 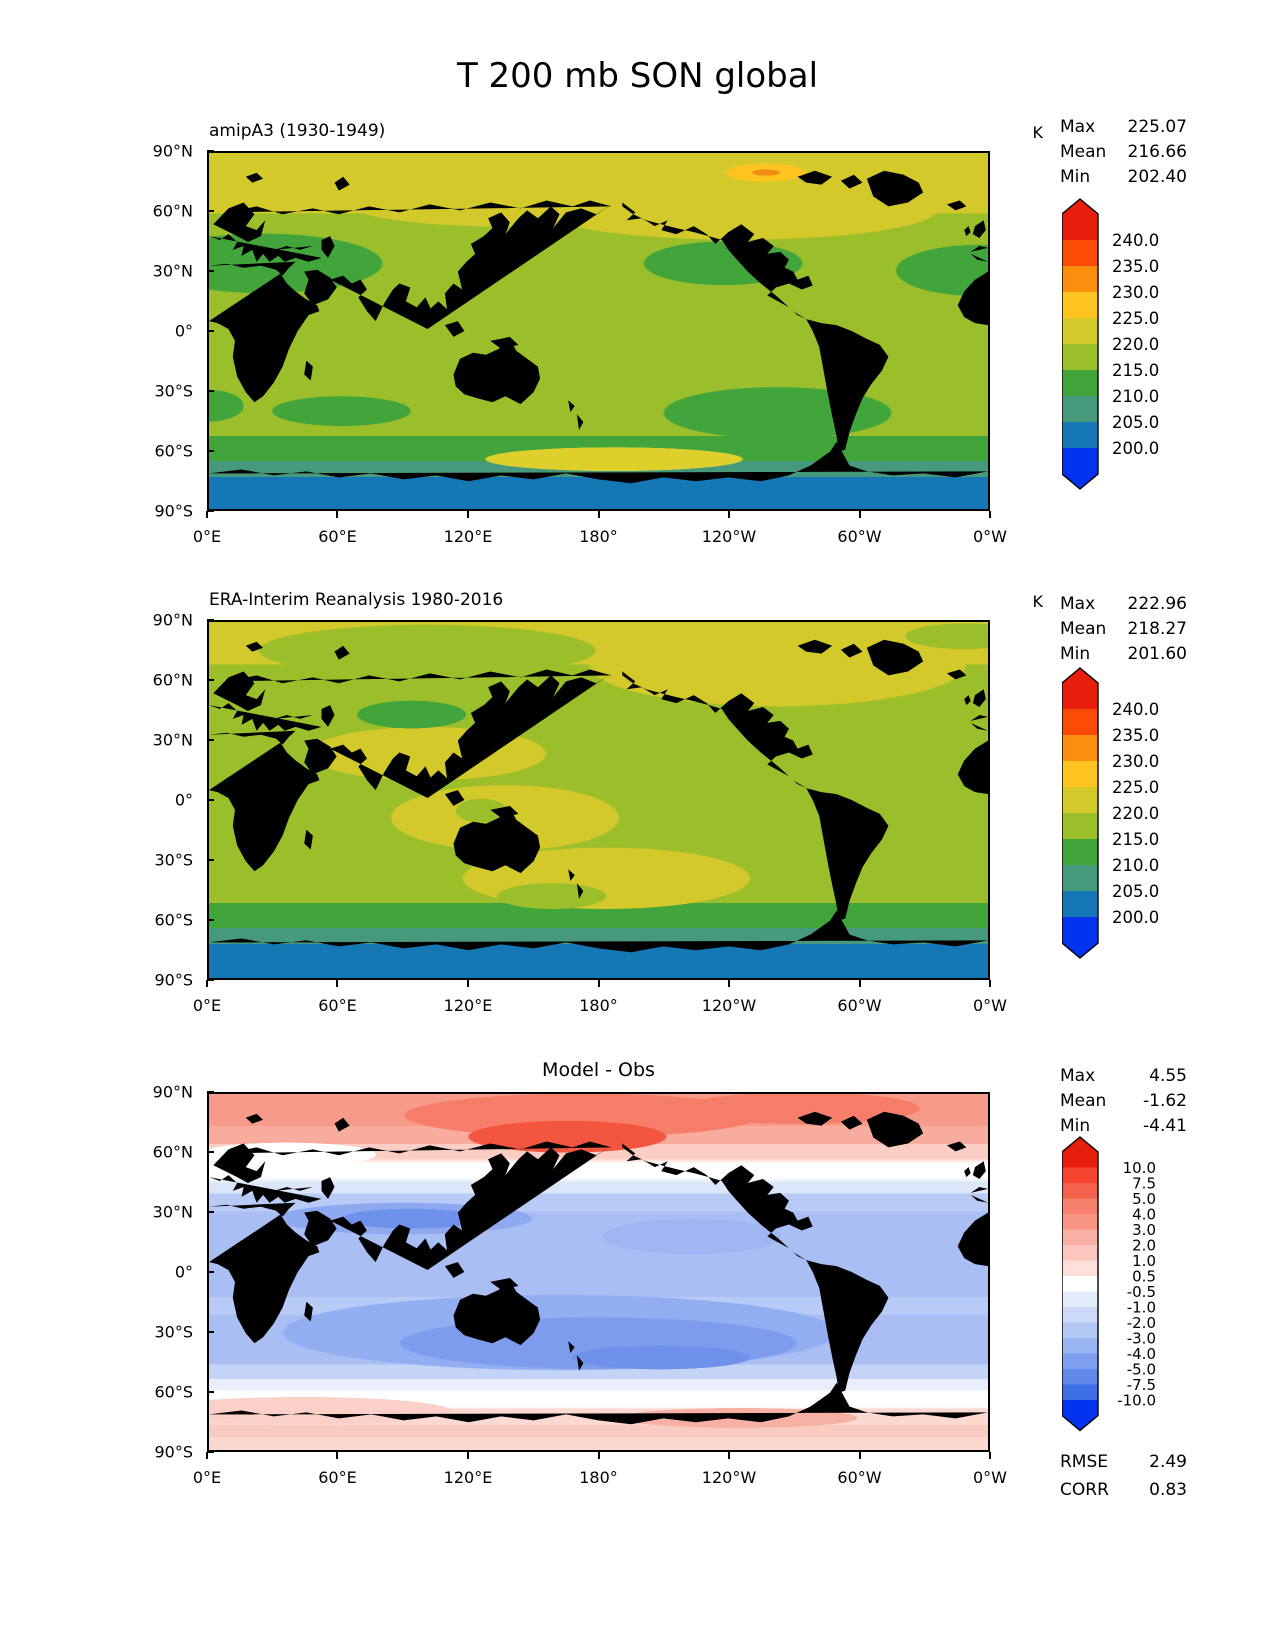 I want to click on colorbar-tick-label: -4.0, so click(x=1141, y=1354).